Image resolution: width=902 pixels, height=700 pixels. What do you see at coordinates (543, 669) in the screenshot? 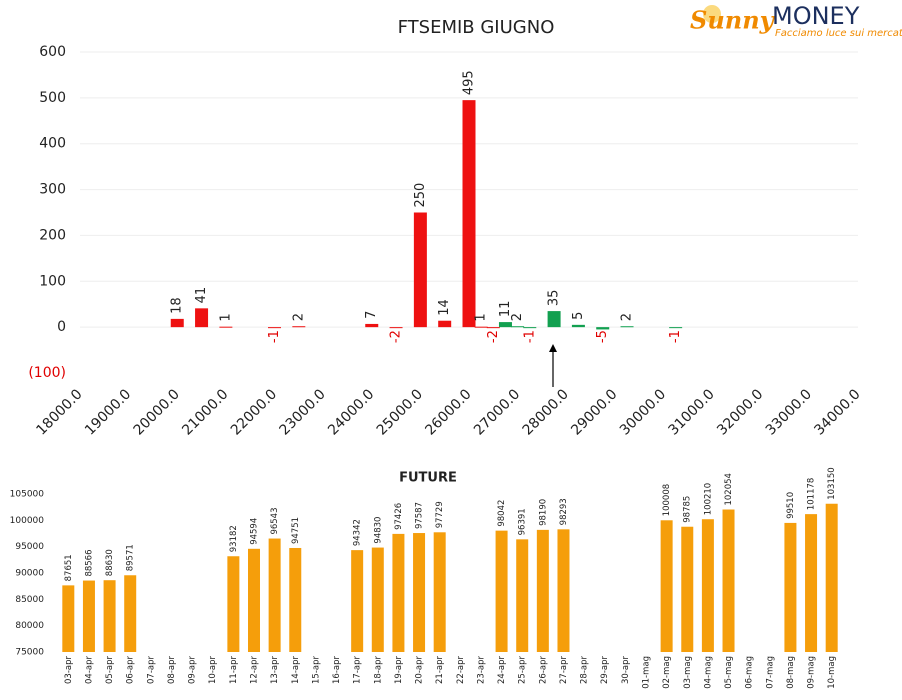
I see `x-tick-label: 26-apr` at bounding box center [543, 669].